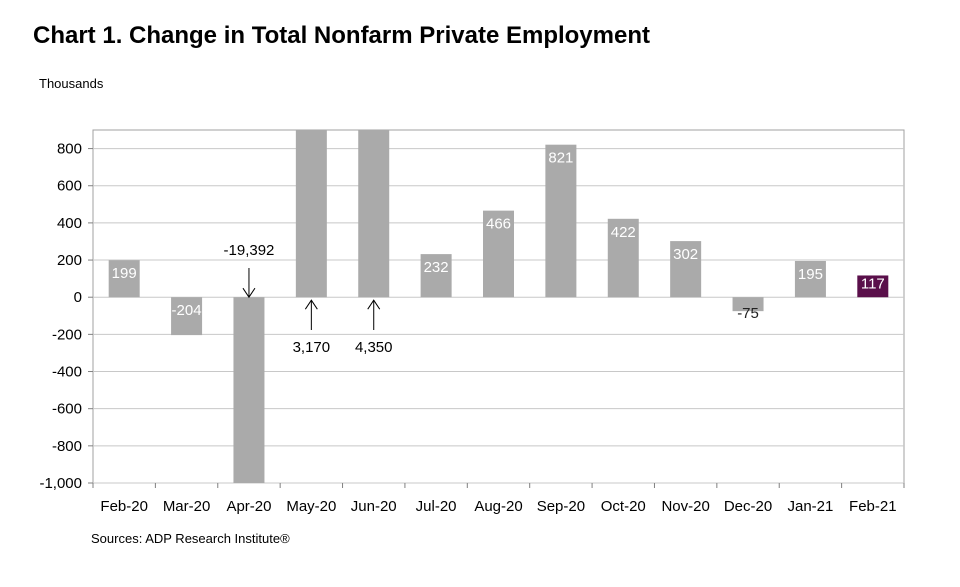  I want to click on x-tick-label: Apr-20, so click(248, 506).